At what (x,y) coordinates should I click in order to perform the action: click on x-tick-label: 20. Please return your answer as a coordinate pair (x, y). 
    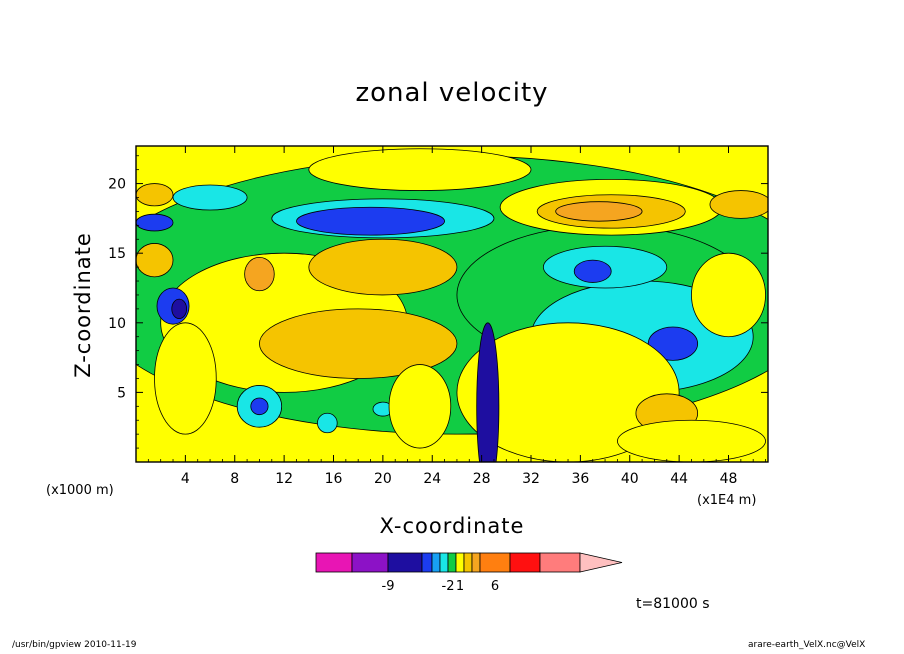
    Looking at the image, I should click on (383, 479).